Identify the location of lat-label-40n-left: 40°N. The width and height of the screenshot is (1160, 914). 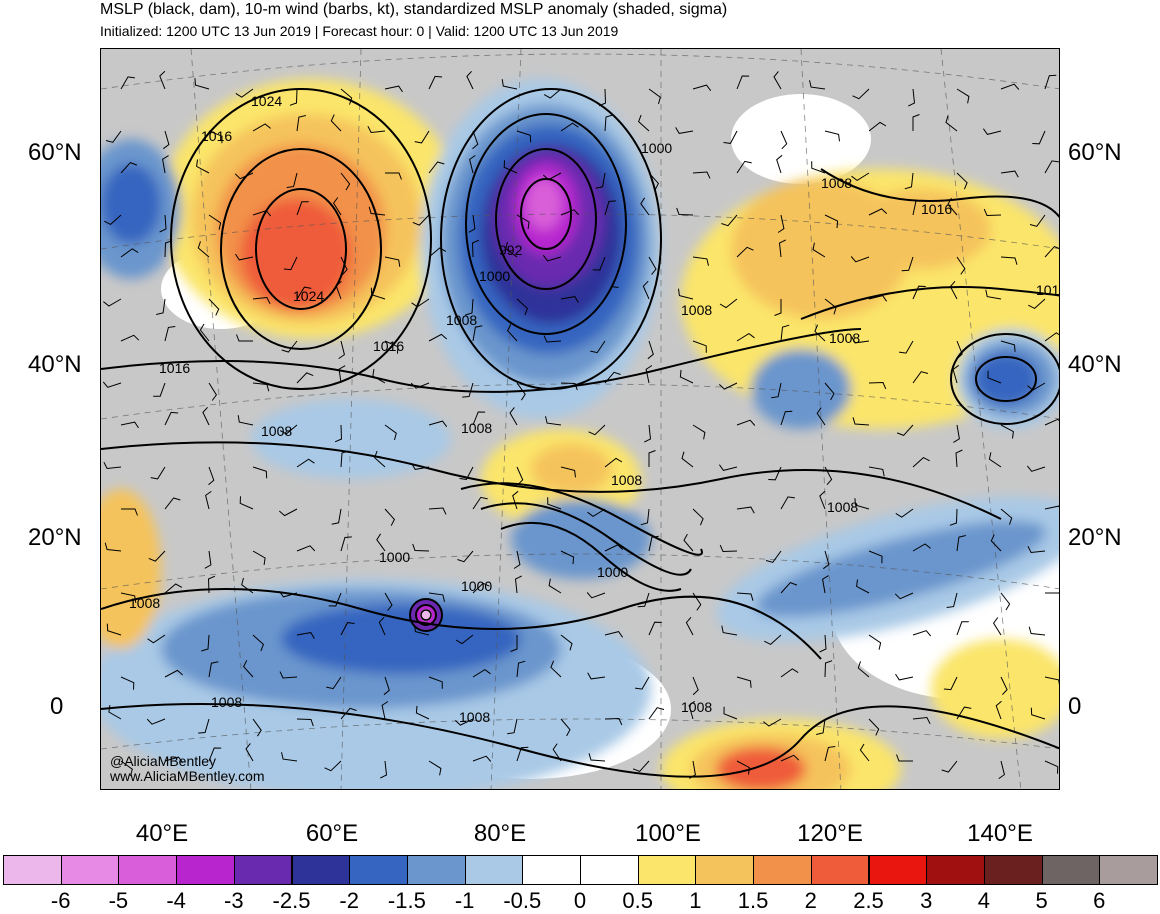
(55, 364).